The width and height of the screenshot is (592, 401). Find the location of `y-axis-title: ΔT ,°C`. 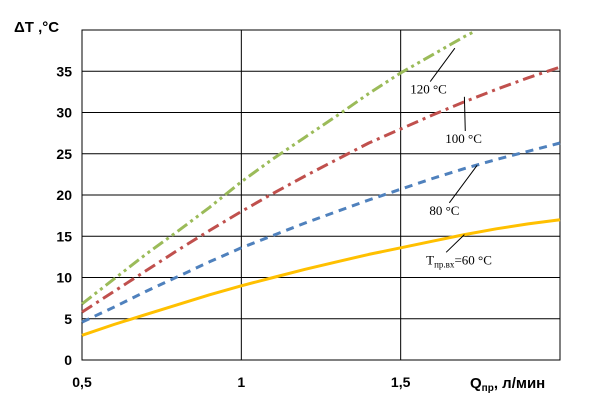

y-axis-title: ΔT ,°C is located at coordinates (36, 27).